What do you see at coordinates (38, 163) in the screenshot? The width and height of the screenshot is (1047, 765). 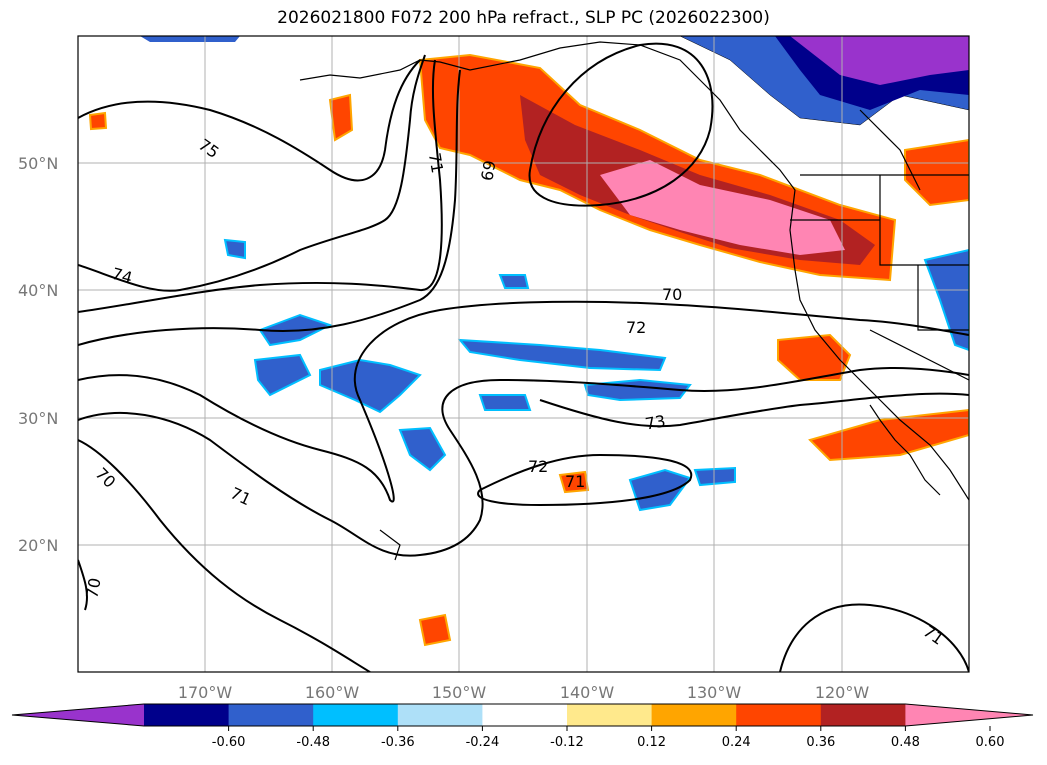 I see `lat-label-50n: 50°N` at bounding box center [38, 163].